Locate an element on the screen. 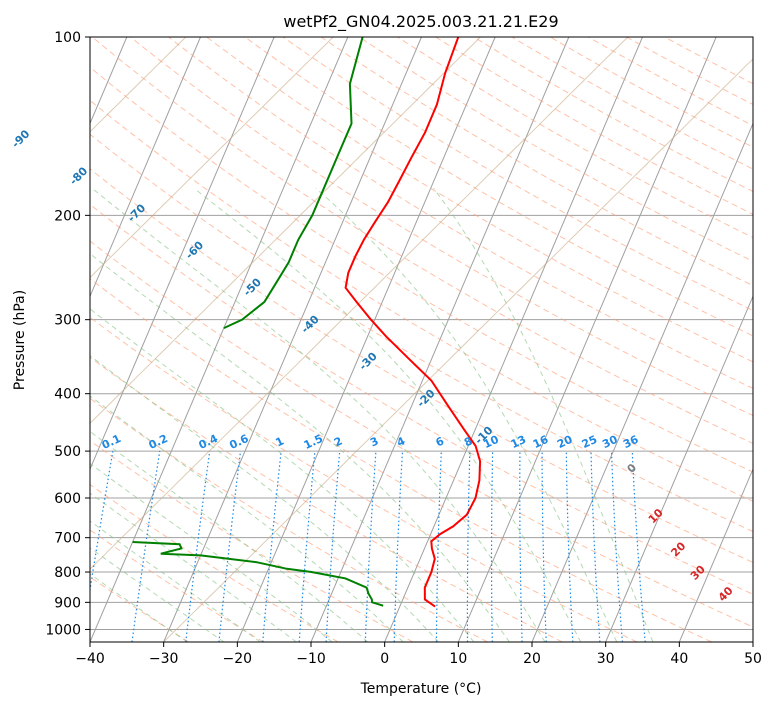 This screenshot has width=775, height=708. y-axis-label: Pressure (hPa) is located at coordinates (20, 340).